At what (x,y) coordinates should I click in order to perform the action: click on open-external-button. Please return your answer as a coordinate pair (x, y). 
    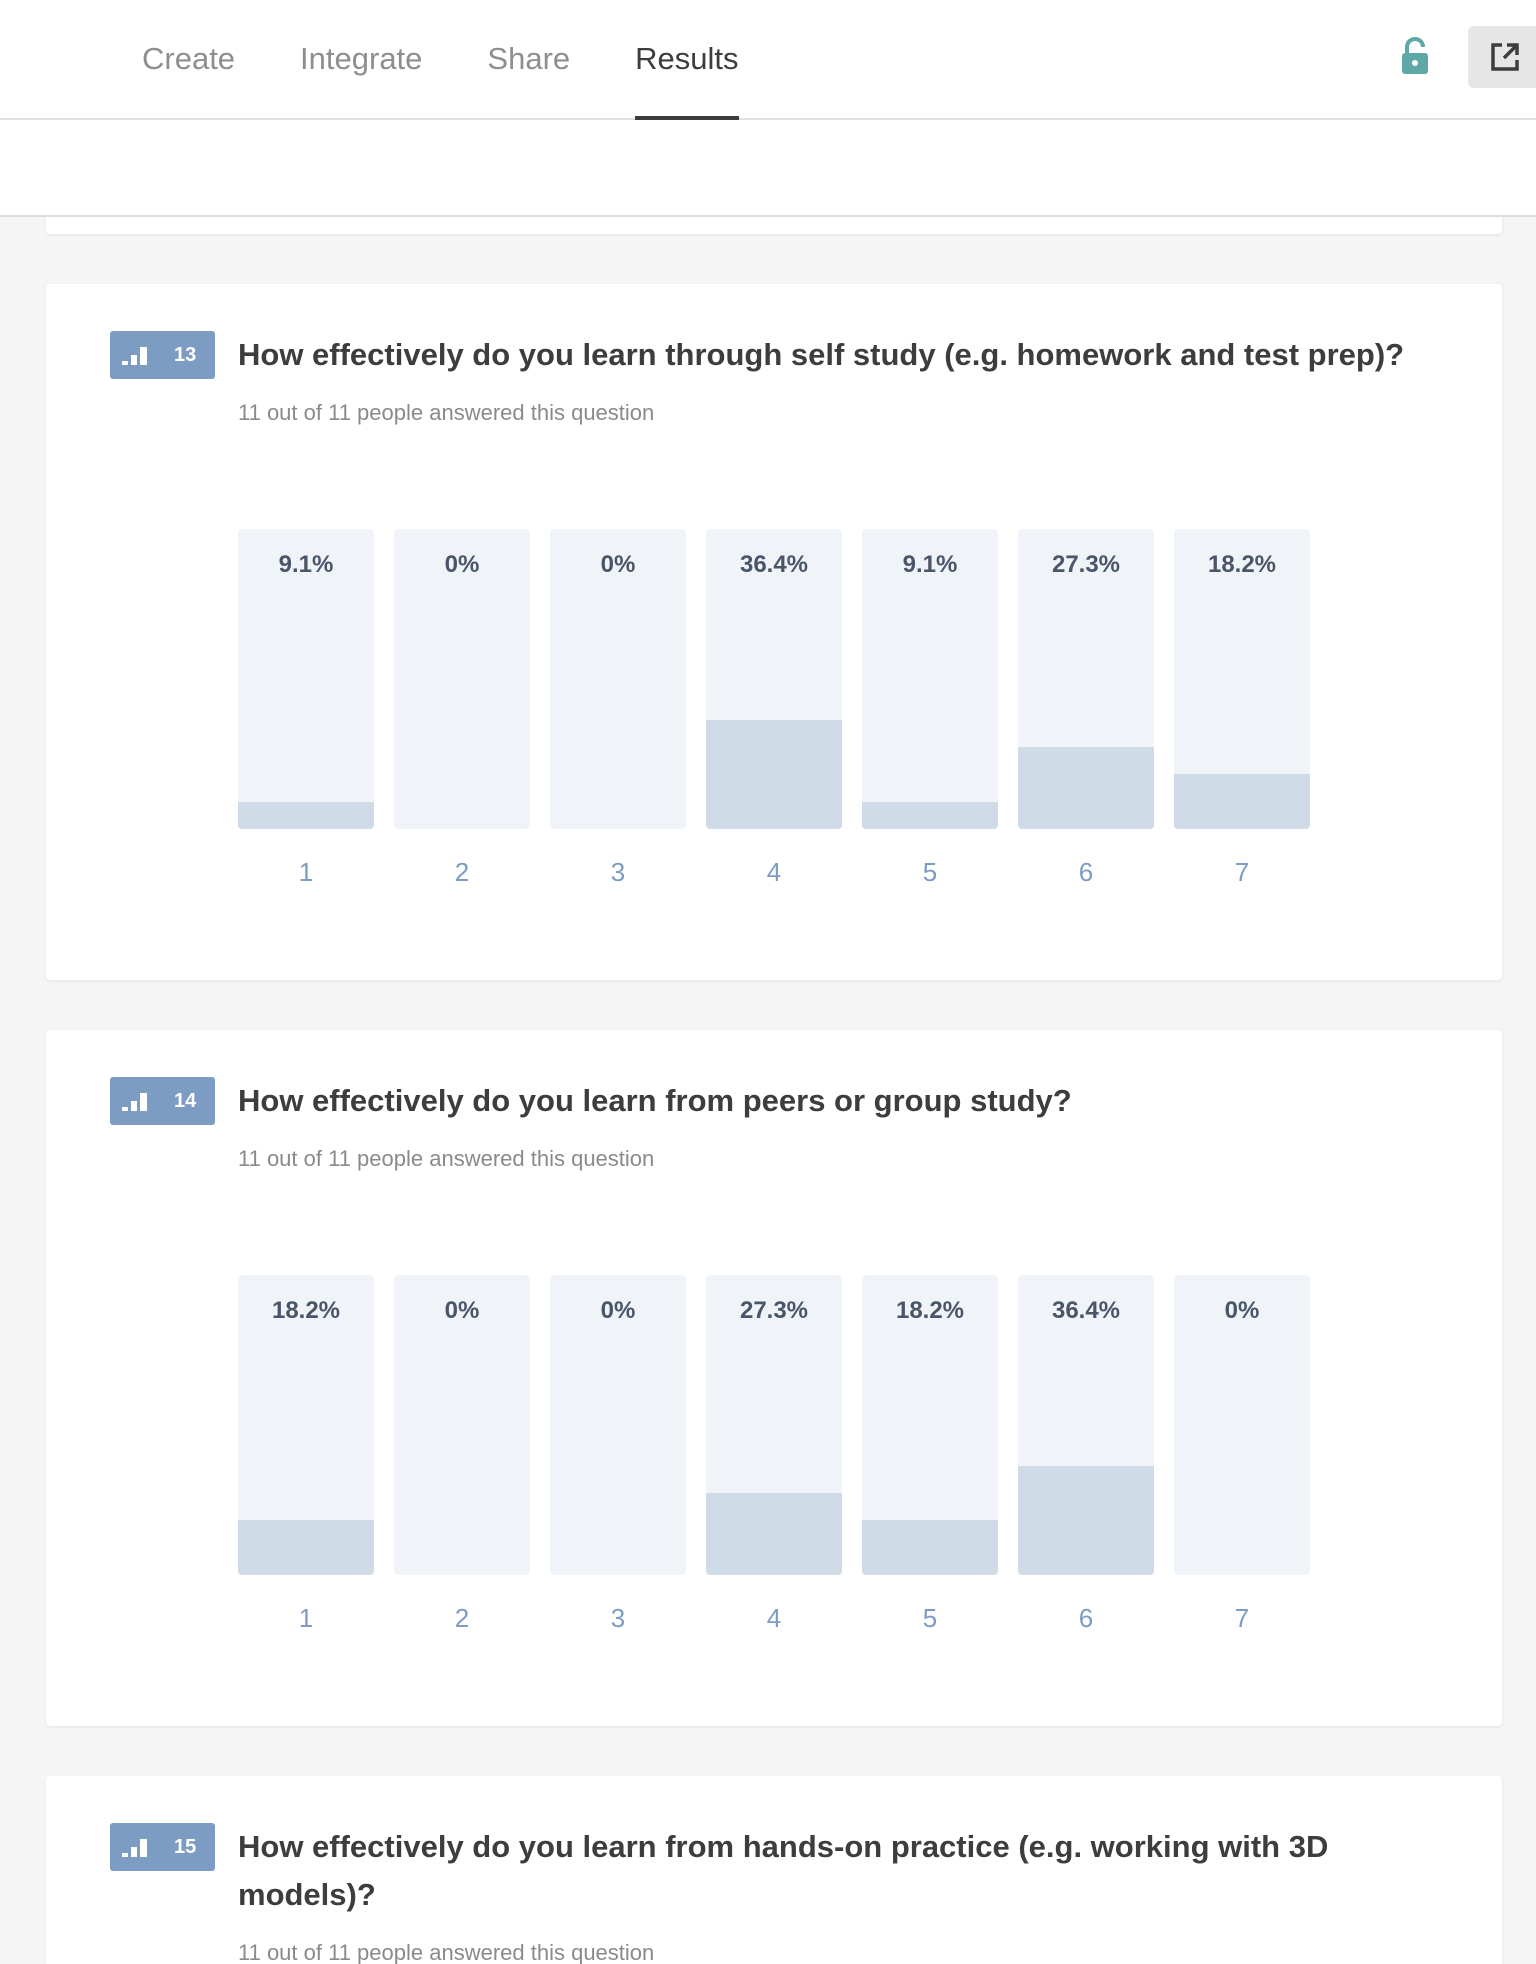
    Looking at the image, I should click on (1502, 57).